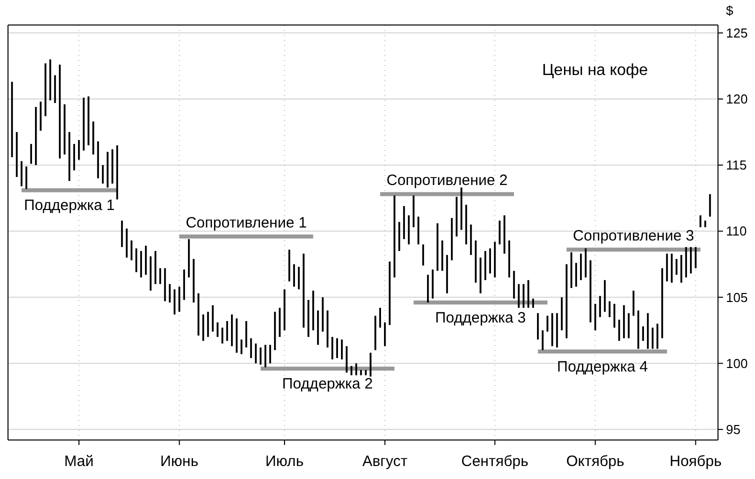 The image size is (755, 479). What do you see at coordinates (595, 461) in the screenshot?
I see `x-tick-label: Октябрь` at bounding box center [595, 461].